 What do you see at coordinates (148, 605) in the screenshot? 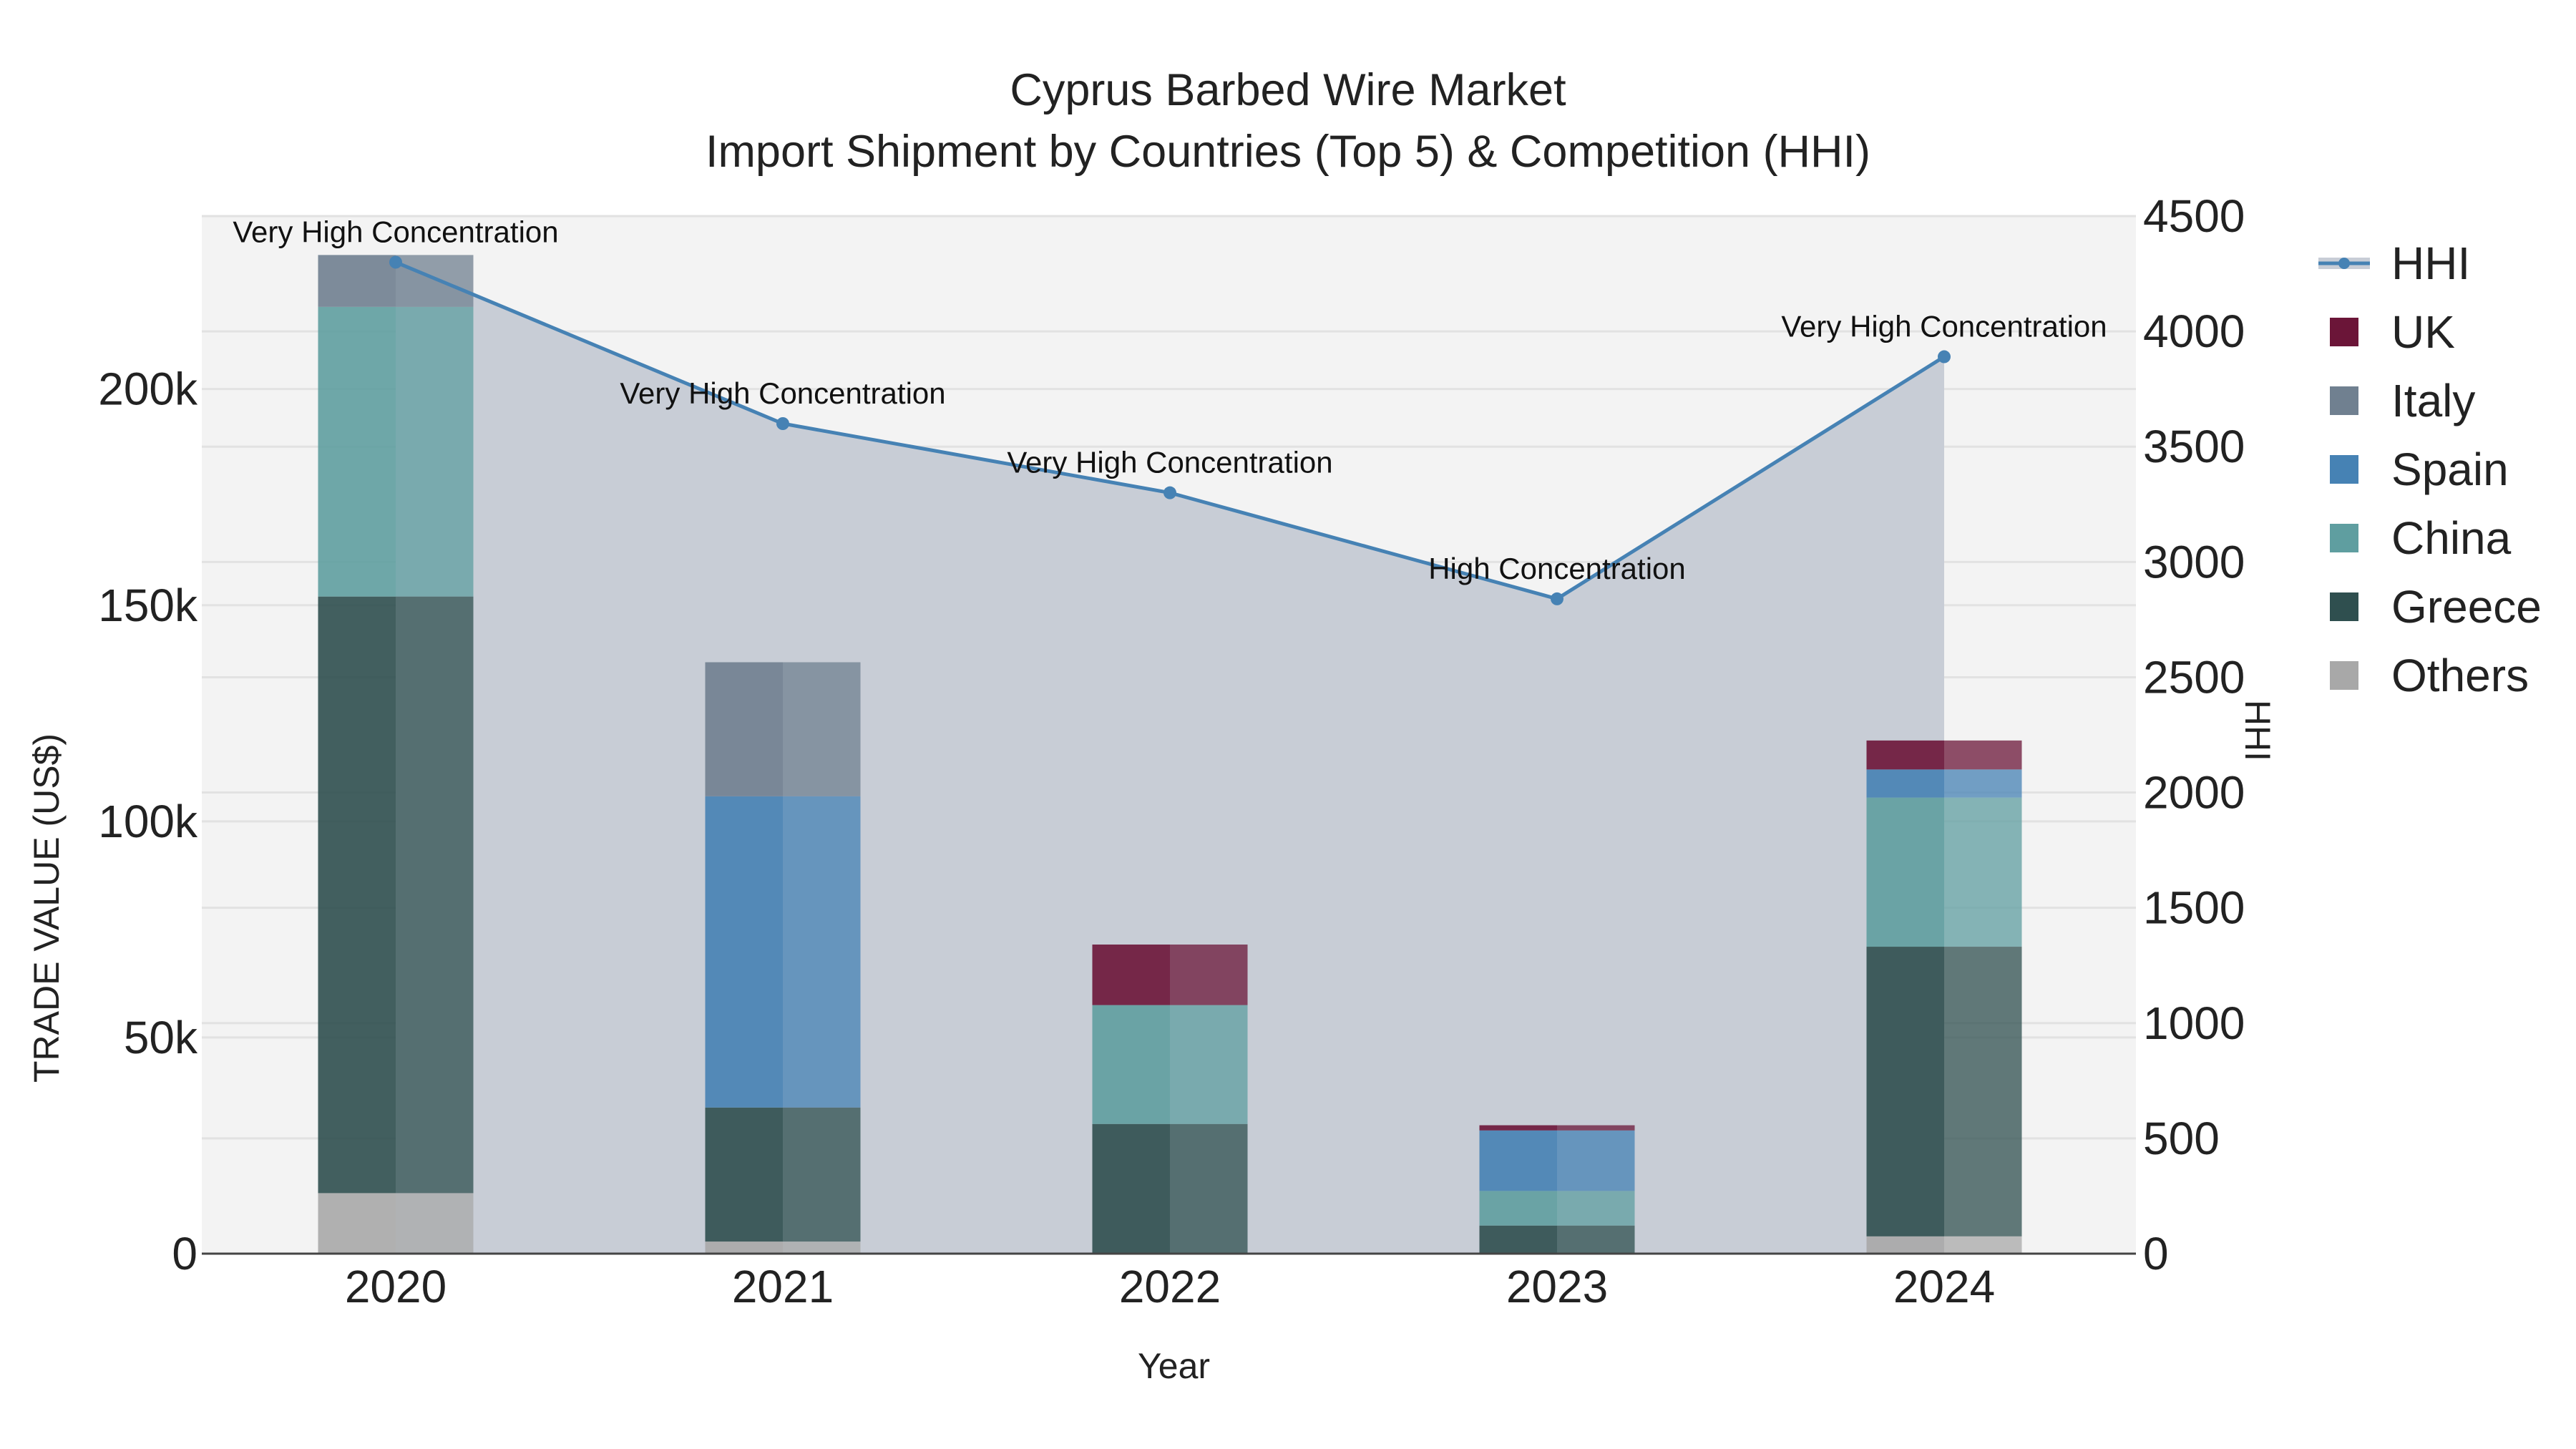
I see `y-tick-label: 150k` at bounding box center [148, 605].